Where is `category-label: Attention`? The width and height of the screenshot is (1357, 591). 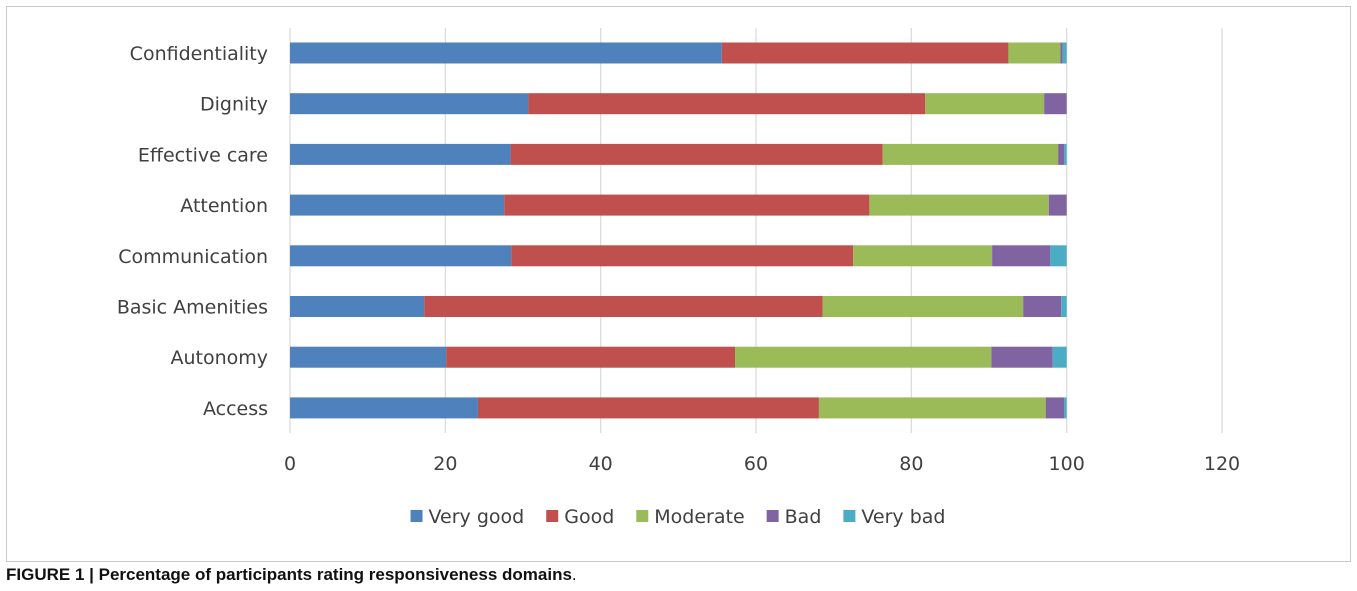 category-label: Attention is located at coordinates (224, 206).